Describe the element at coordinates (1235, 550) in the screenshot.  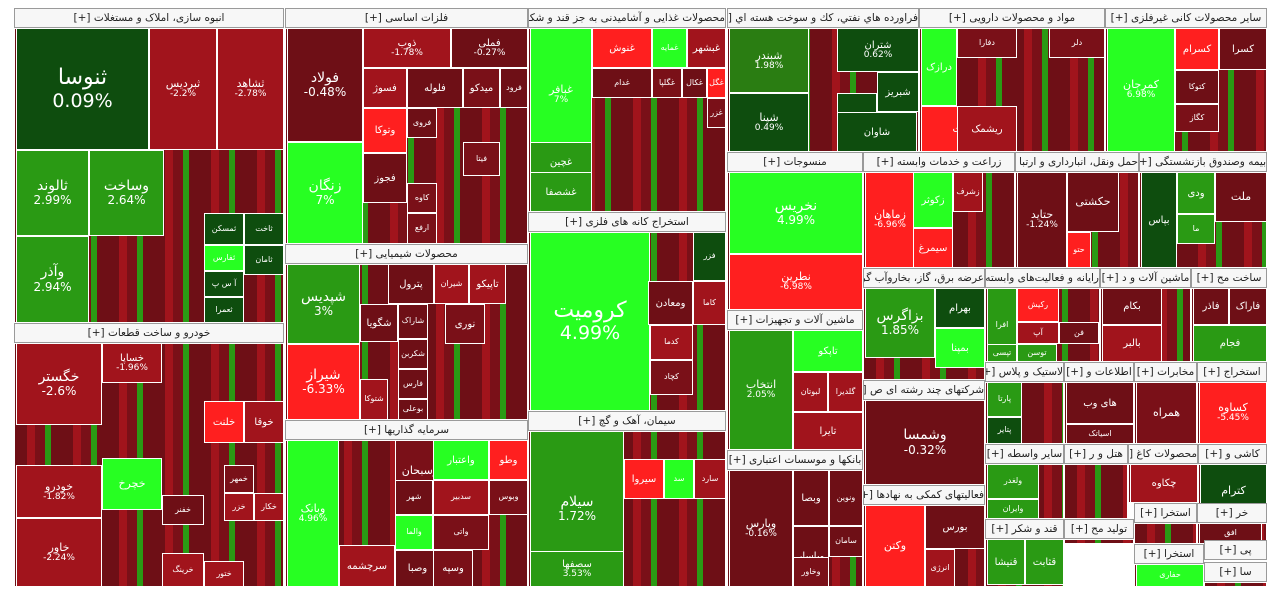
I see `sector-header: پی [+]` at that location.